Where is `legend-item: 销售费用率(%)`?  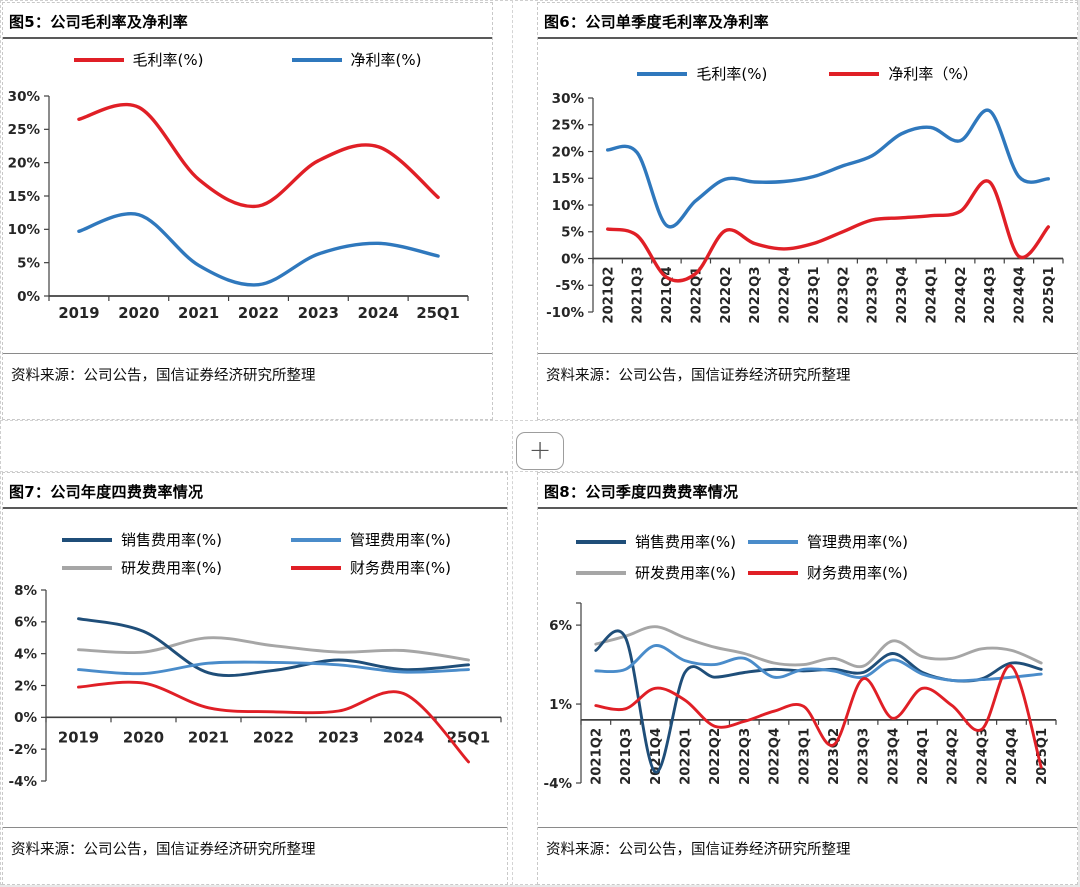 legend-item: 销售费用率(%) is located at coordinates (176, 539).